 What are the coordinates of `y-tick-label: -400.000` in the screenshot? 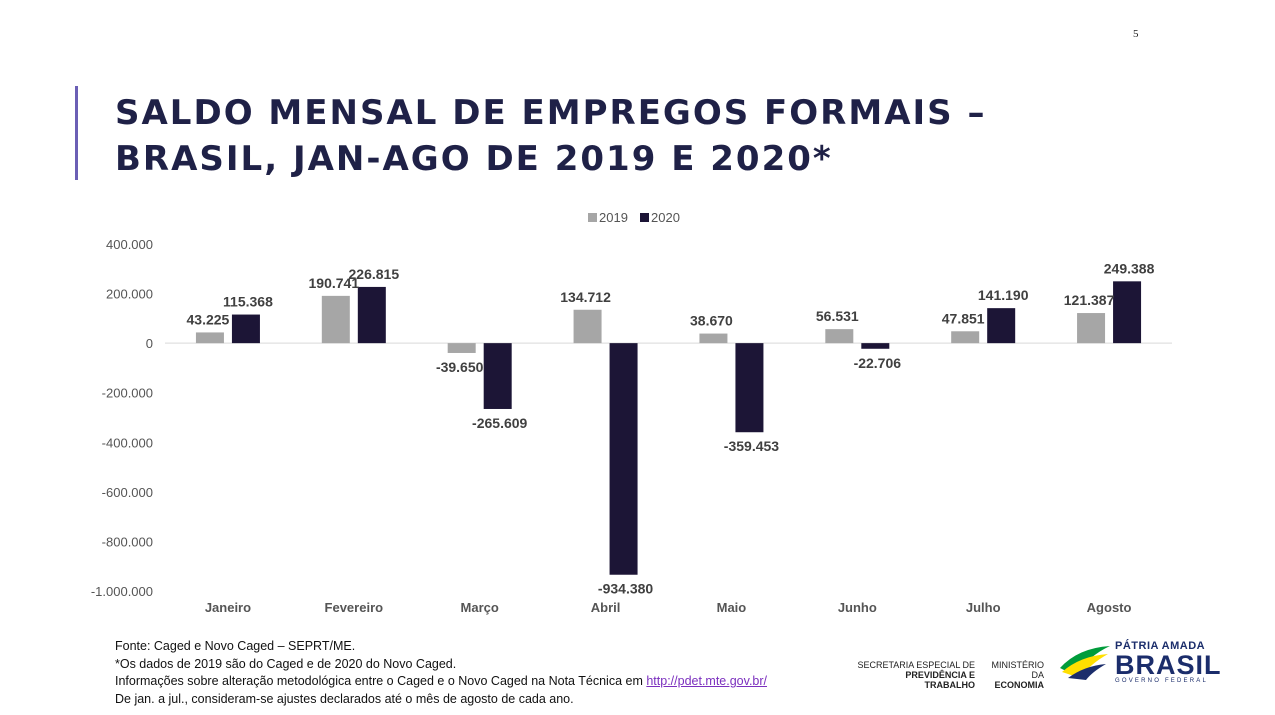 It's located at (127, 442).